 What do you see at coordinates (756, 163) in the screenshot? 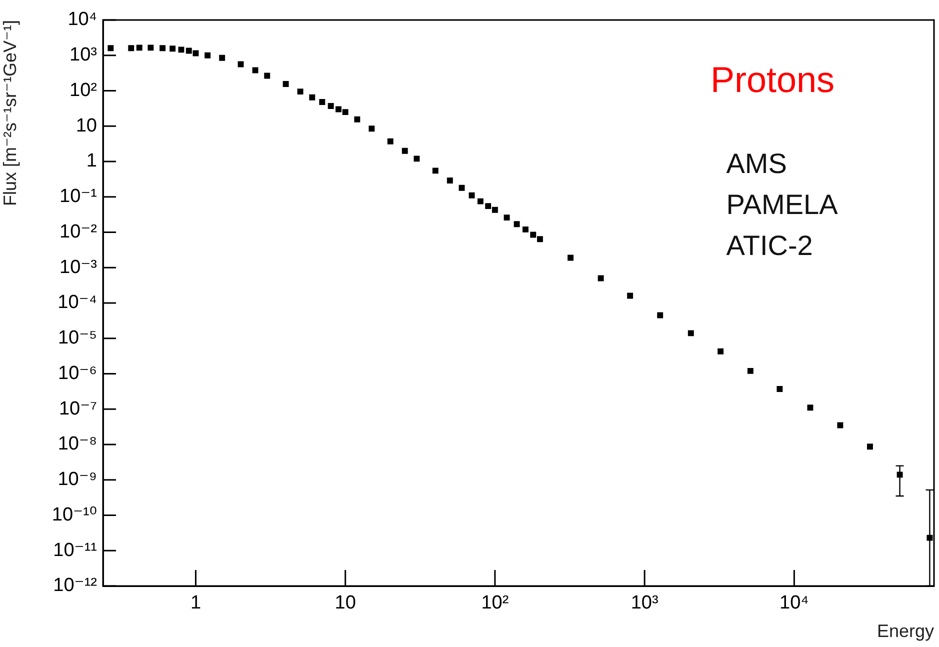
I see `annotation: AMS` at bounding box center [756, 163].